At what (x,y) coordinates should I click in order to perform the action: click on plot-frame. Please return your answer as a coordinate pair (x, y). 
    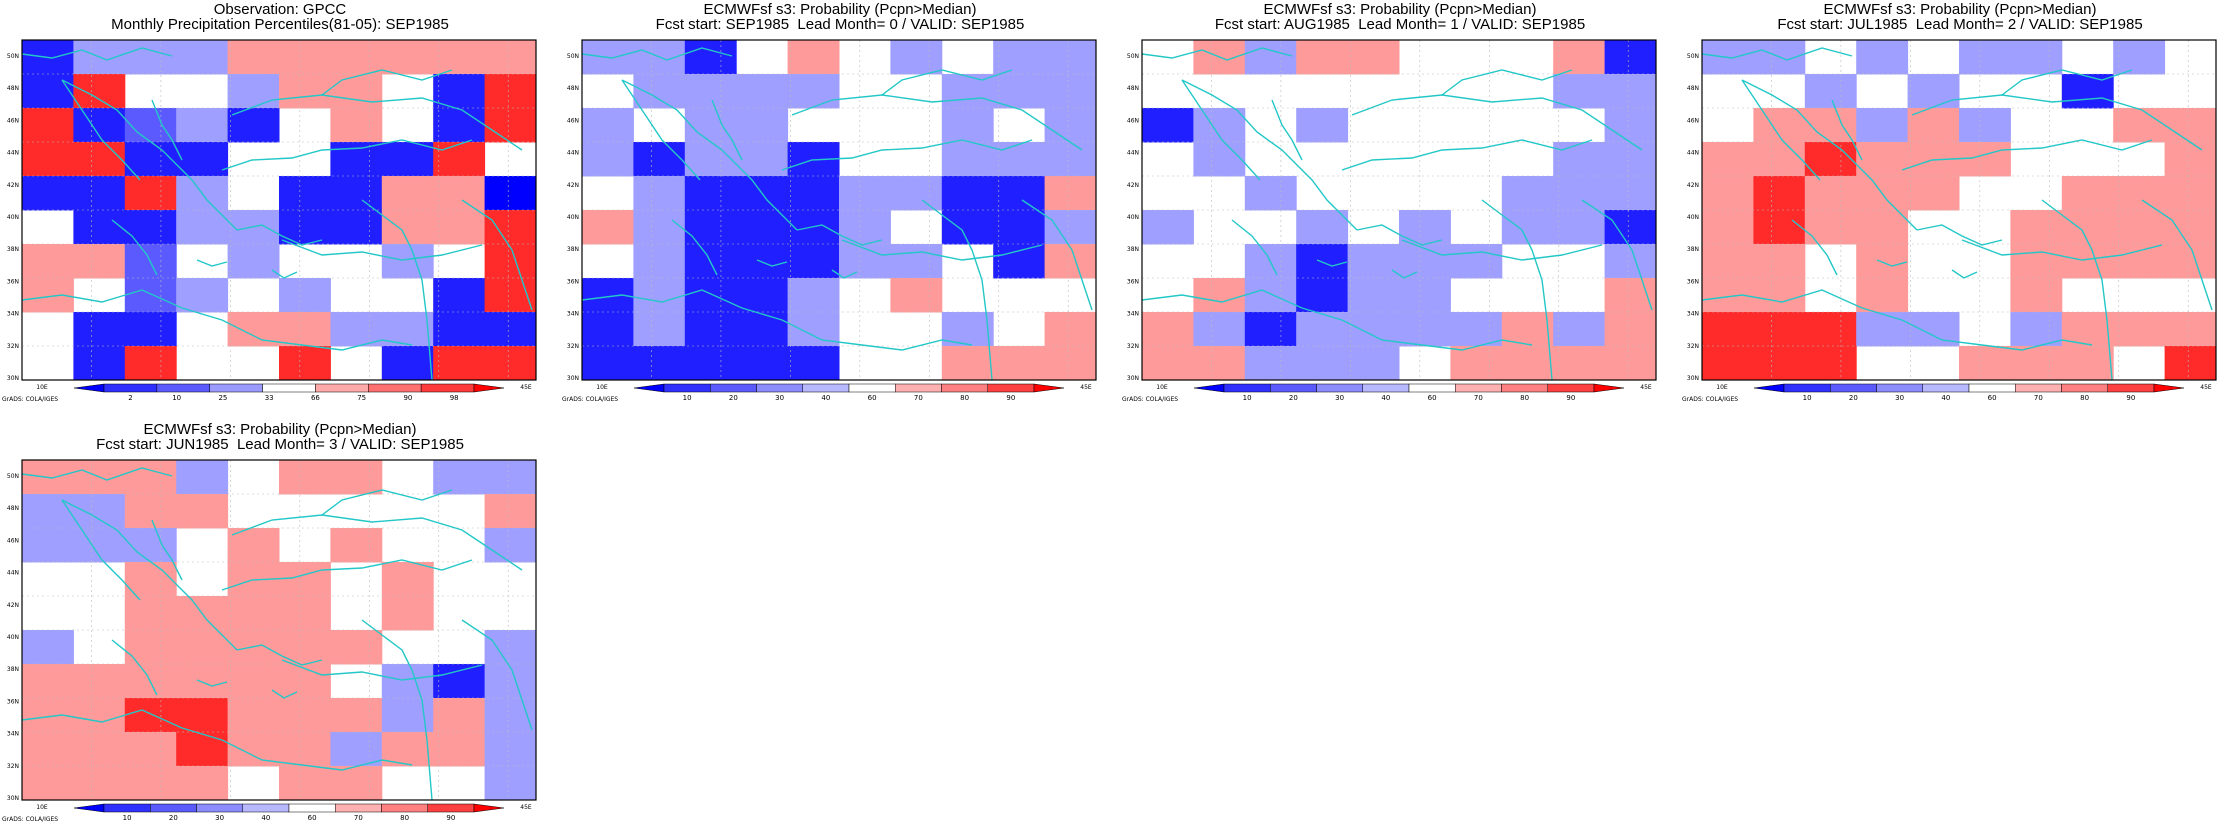
    Looking at the image, I should click on (1959, 210).